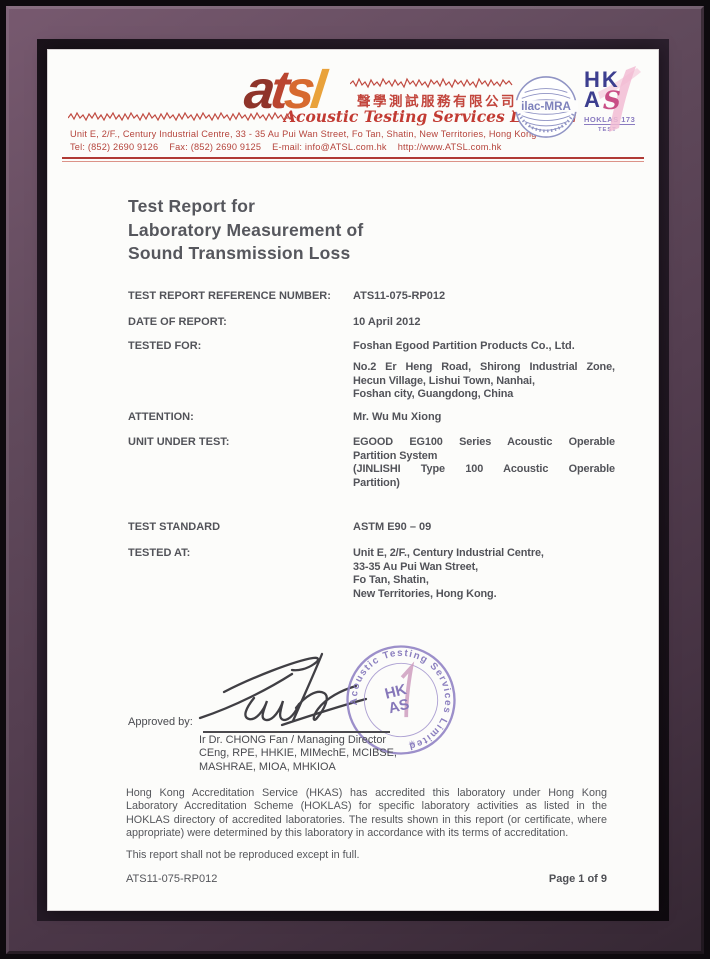 This screenshot has height=959, width=710. I want to click on hkas-logo: HK AS HOKLAS 173 TEST, so click(619, 99).